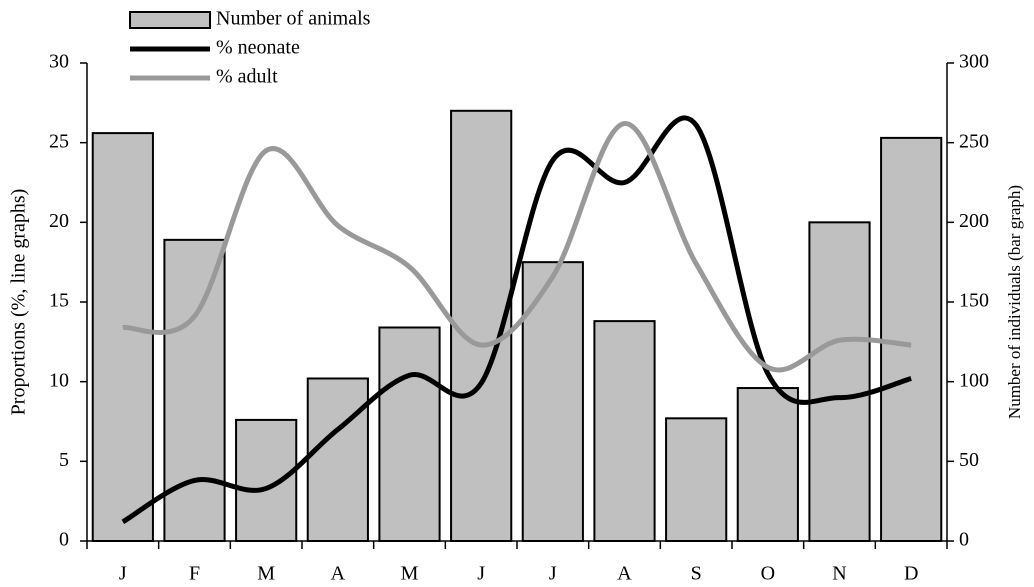 This screenshot has height=587, width=1034. I want to click on legend-swatch, so click(170, 20).